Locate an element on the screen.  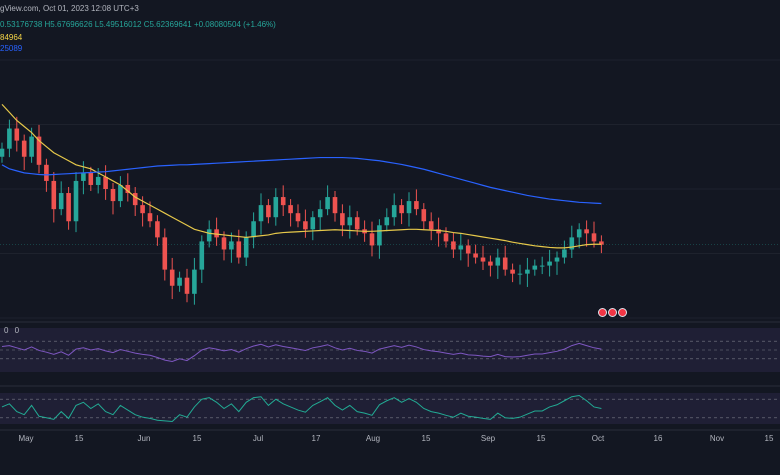
slow-ma-legend: 25089 is located at coordinates (11, 48).